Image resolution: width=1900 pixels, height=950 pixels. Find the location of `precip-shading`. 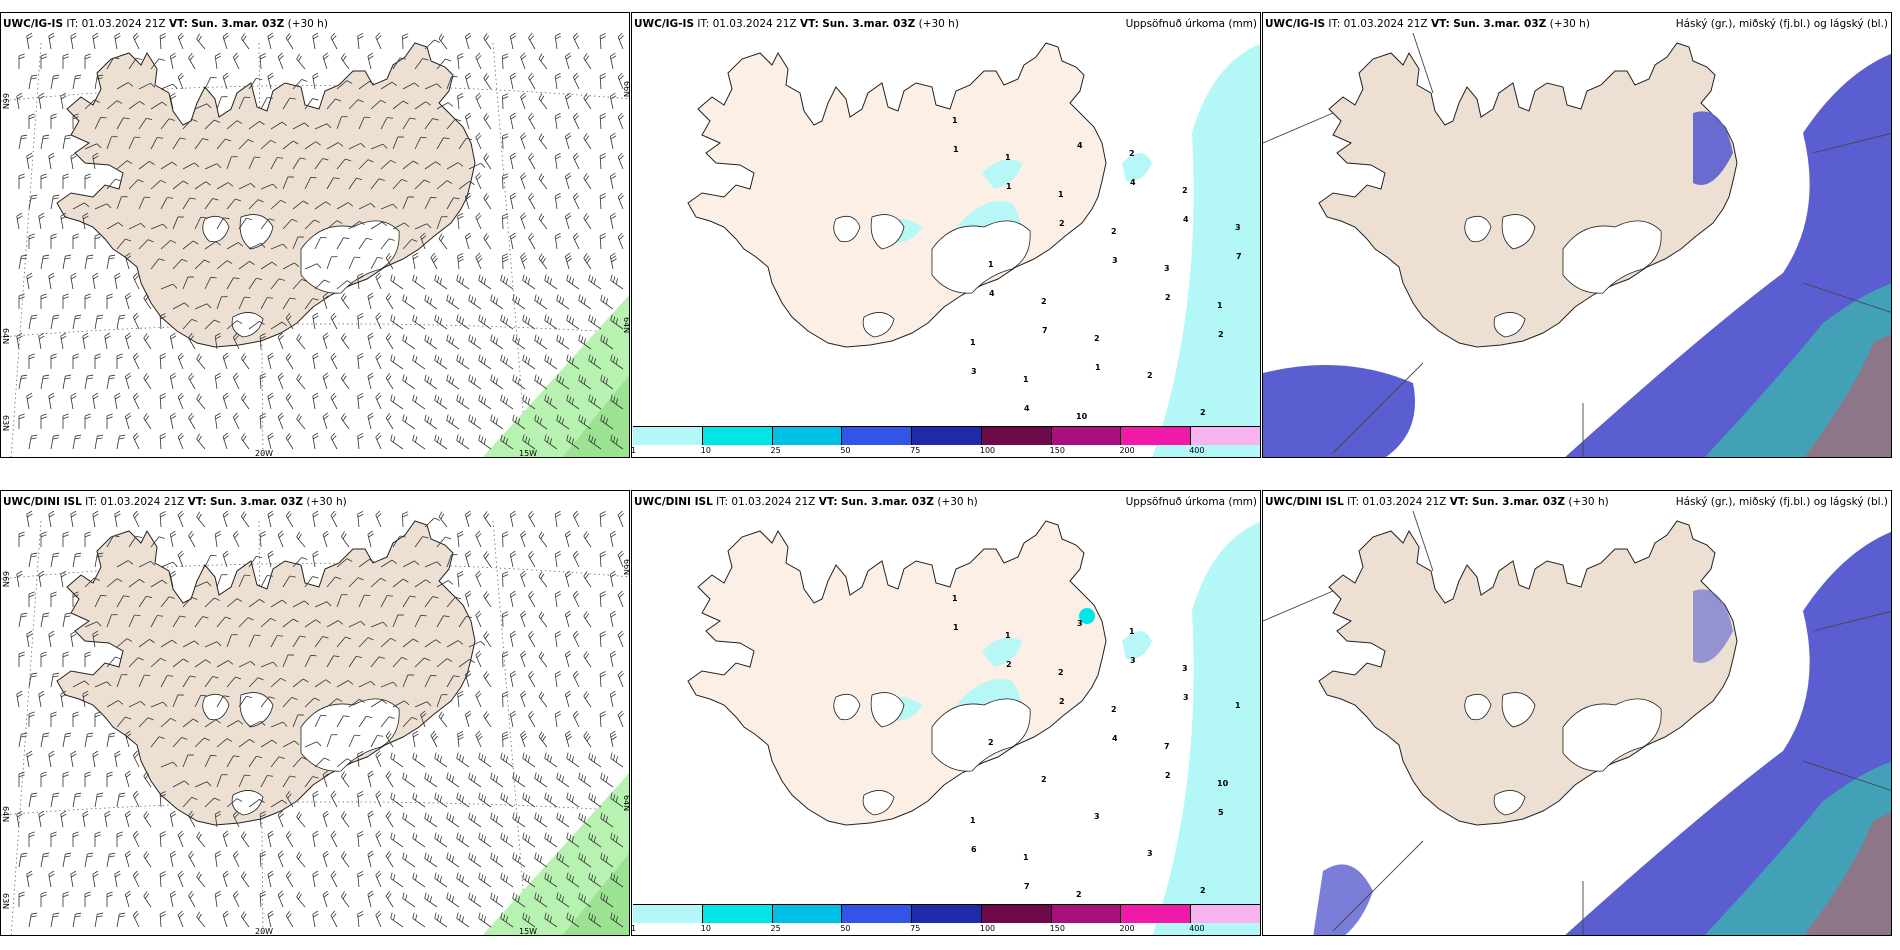

precip-shading is located at coordinates (1206, 250).